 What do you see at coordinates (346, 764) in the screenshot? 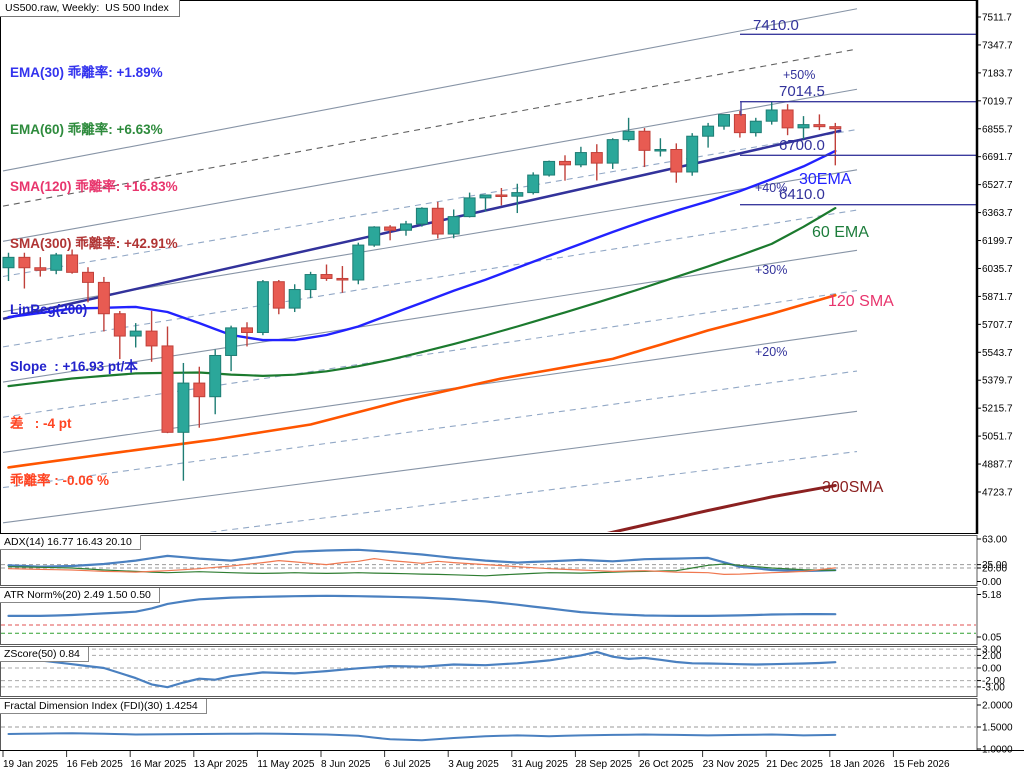
I see `date-axis-label: 8 Jun 2025` at bounding box center [346, 764].